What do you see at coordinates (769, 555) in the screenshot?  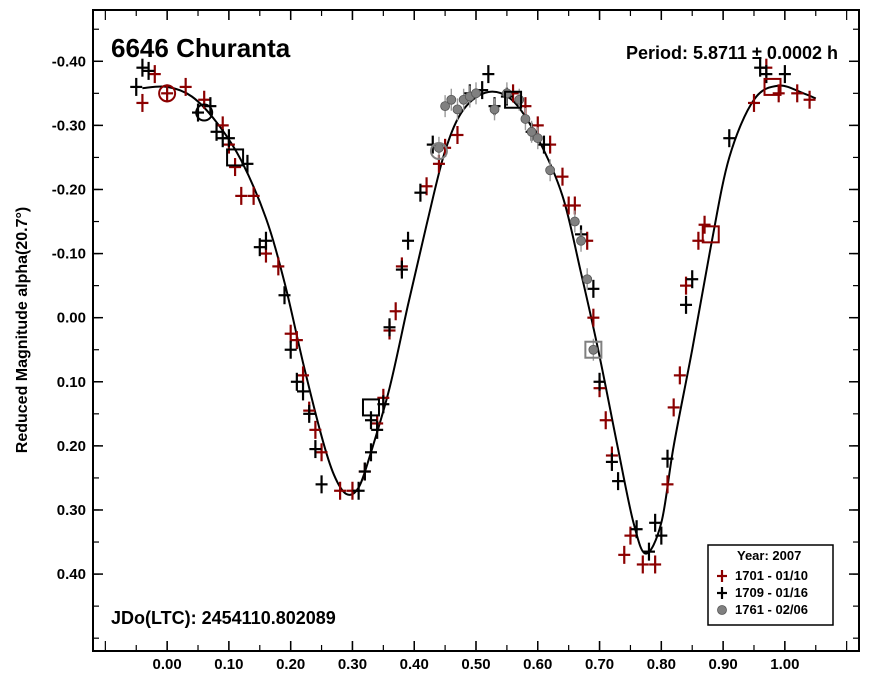 I see `legend-title: Year: 2007` at bounding box center [769, 555].